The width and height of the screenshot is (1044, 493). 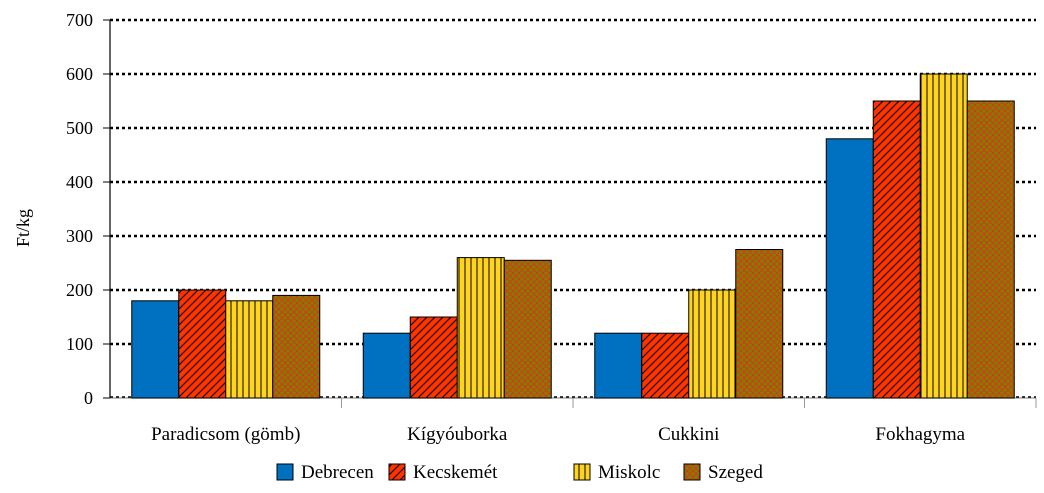 I want to click on y-tick-label: 500, so click(x=79, y=128).